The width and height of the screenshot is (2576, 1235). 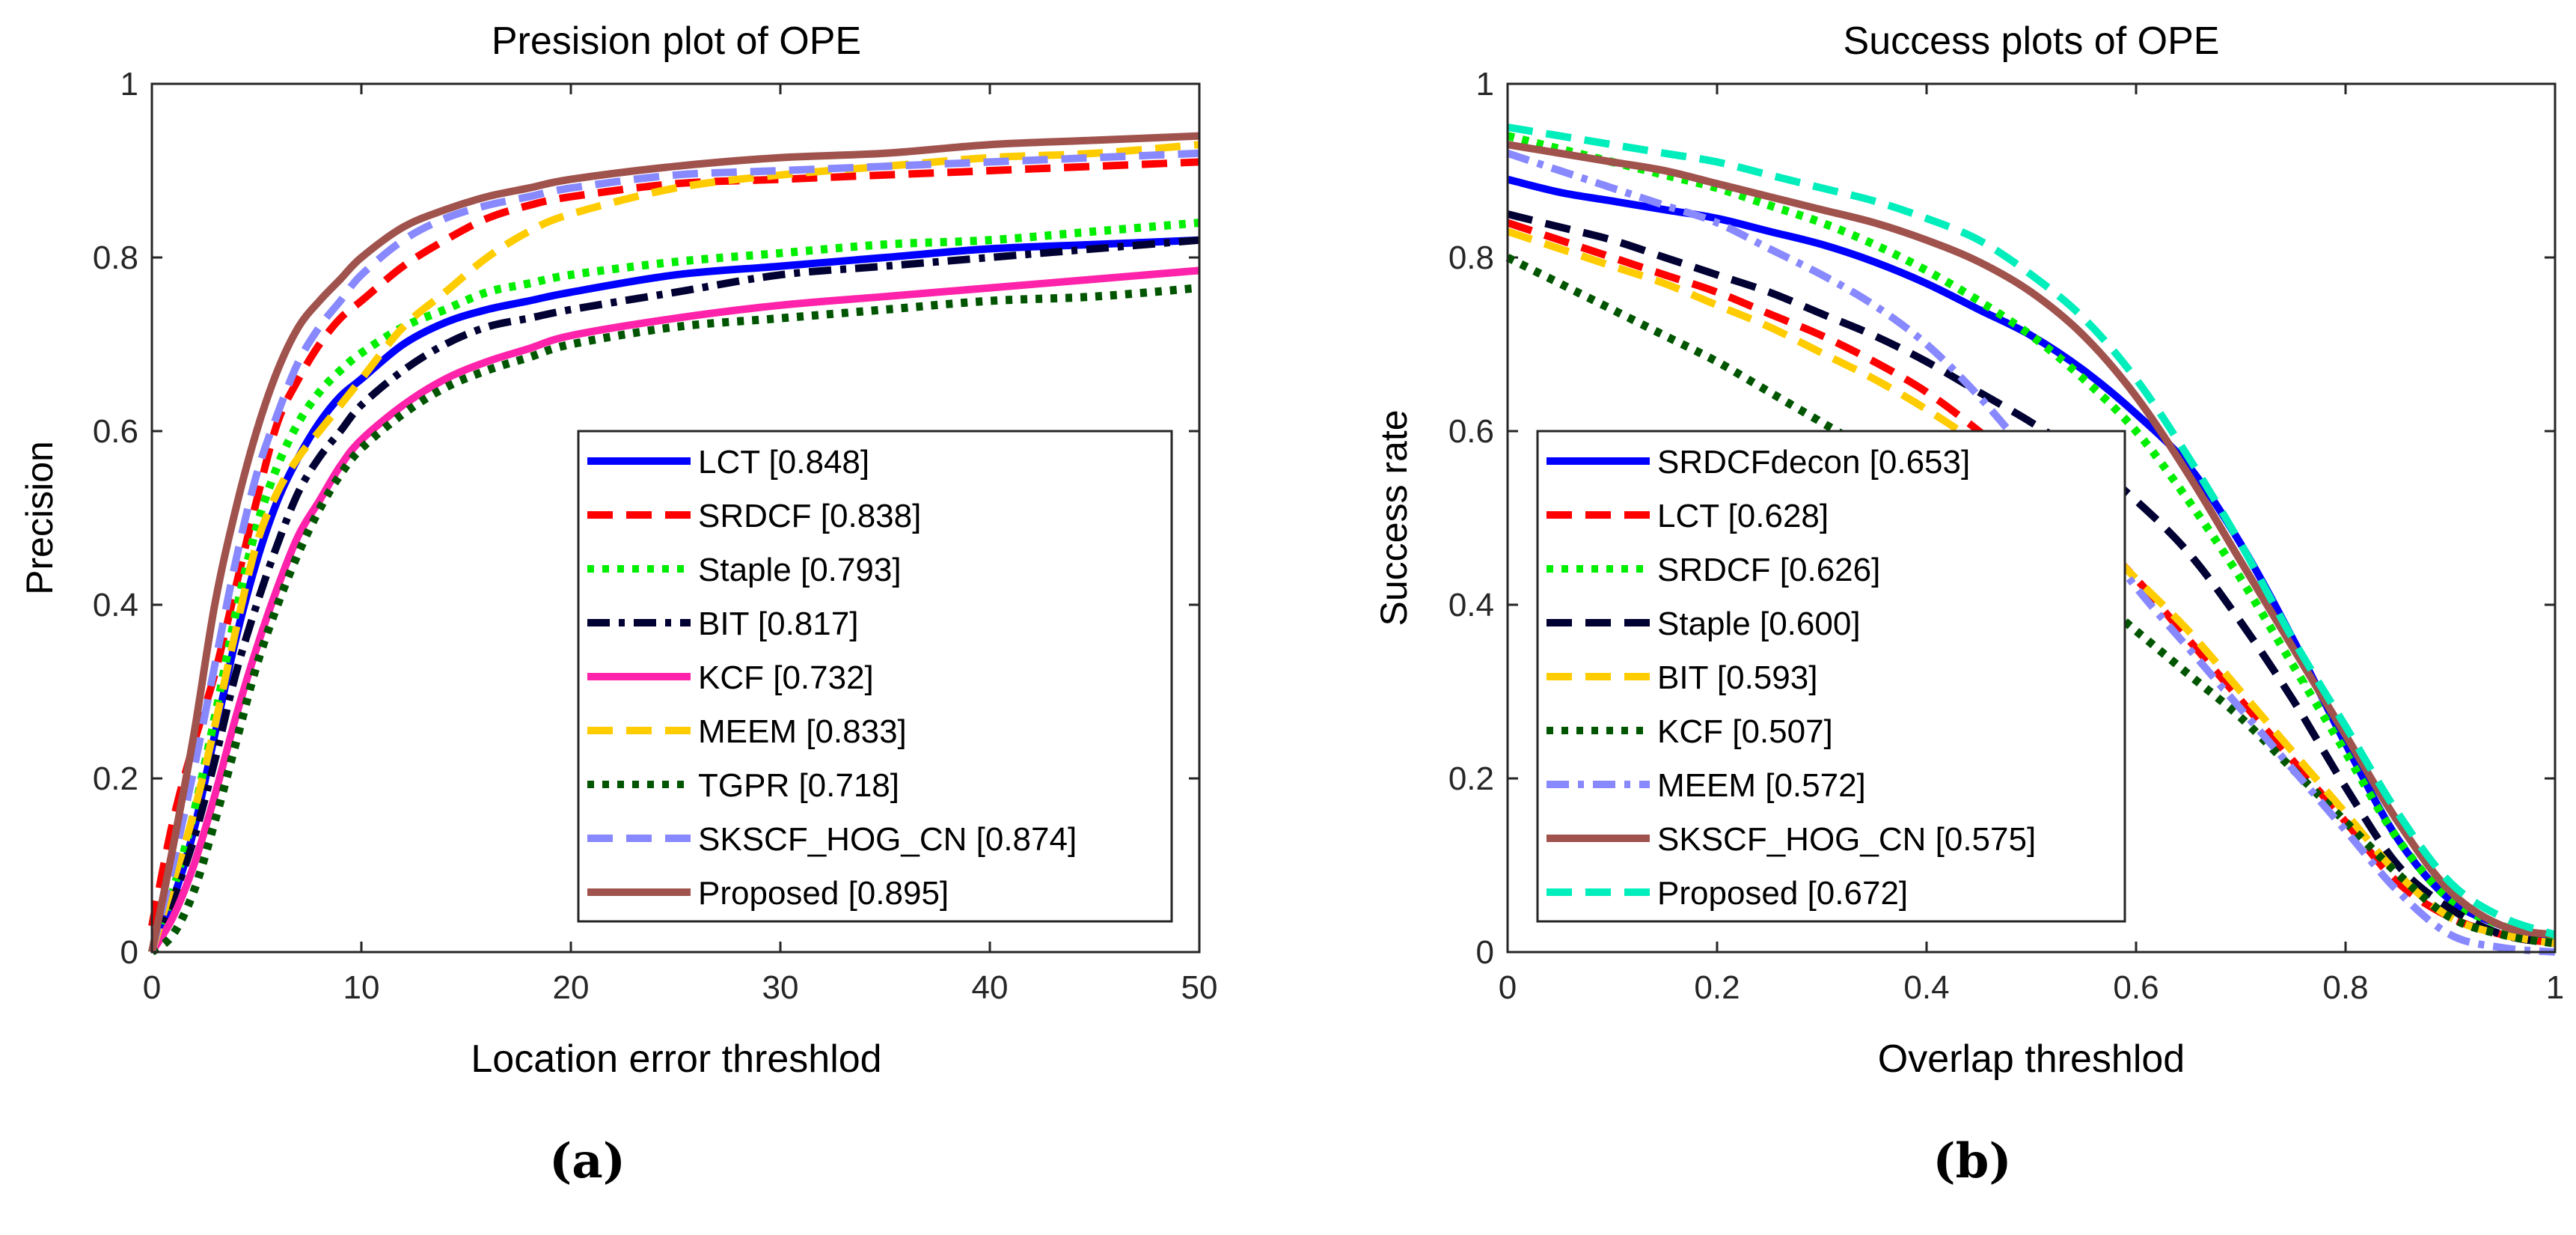 I want to click on legend-entry: SRDCF [0.838], so click(x=754, y=516).